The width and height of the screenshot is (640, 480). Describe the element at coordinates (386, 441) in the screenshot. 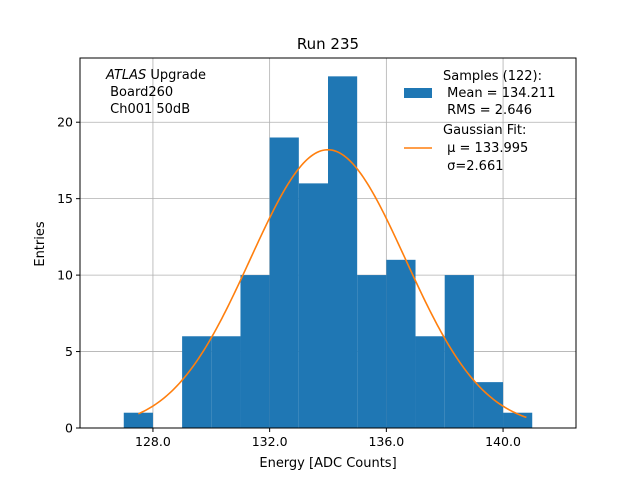

I see `x-tick-label: 136.0` at that location.